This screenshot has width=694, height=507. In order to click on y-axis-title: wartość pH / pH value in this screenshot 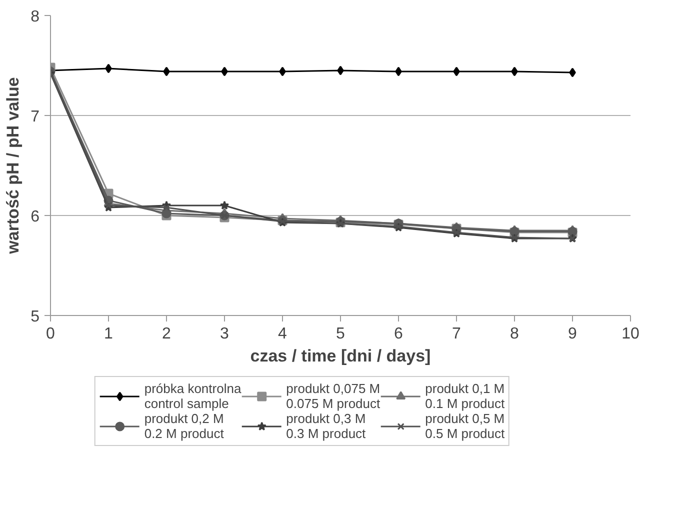, I will do `click(13, 166)`.